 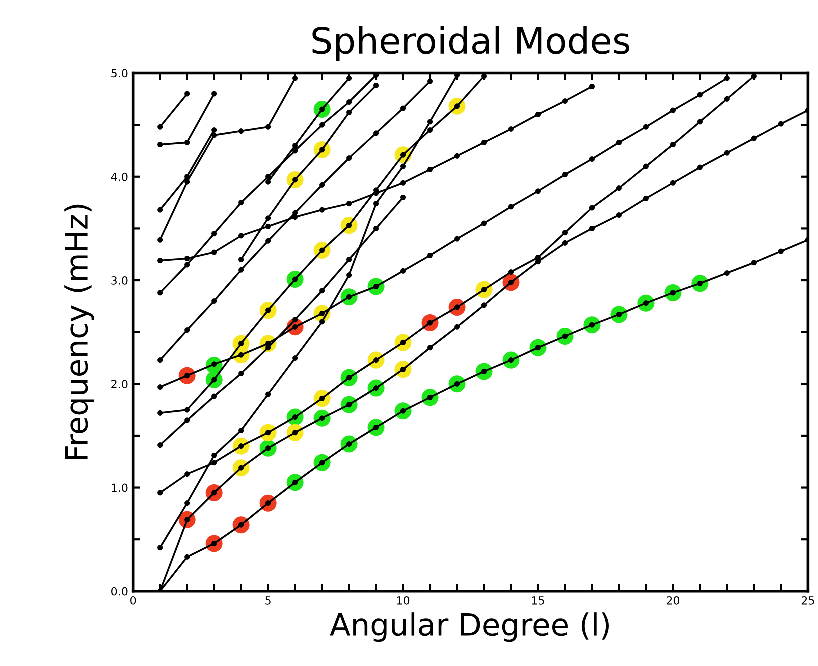 What do you see at coordinates (133, 600) in the screenshot?
I see `x-tick-label: 0` at bounding box center [133, 600].